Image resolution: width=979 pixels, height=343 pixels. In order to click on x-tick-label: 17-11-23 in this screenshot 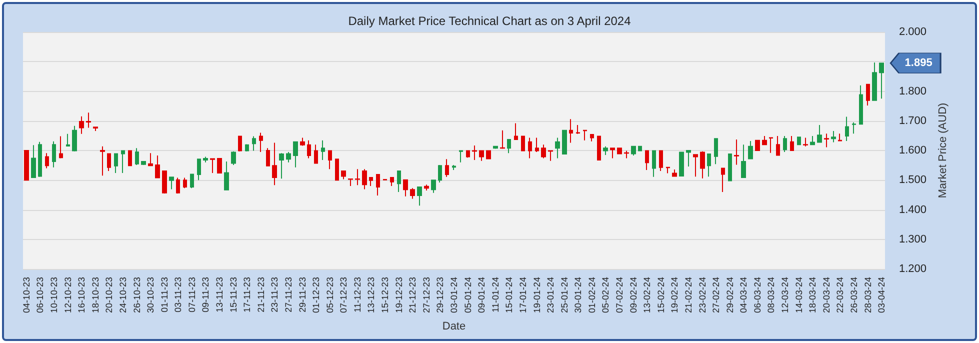, I will do `click(247, 294)`.